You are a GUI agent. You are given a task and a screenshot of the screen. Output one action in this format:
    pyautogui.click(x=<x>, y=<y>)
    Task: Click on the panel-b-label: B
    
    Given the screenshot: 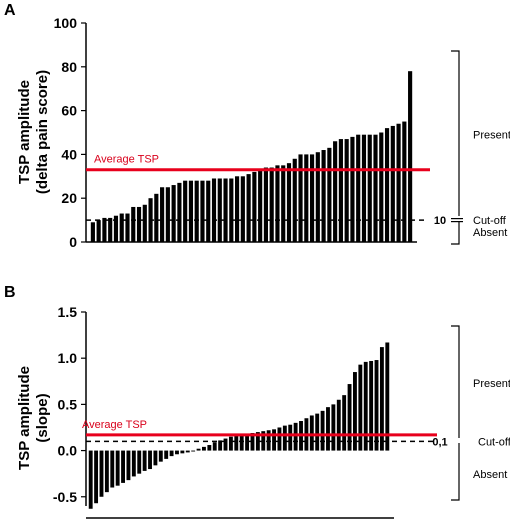 What is the action you would take?
    pyautogui.click(x=10, y=292)
    